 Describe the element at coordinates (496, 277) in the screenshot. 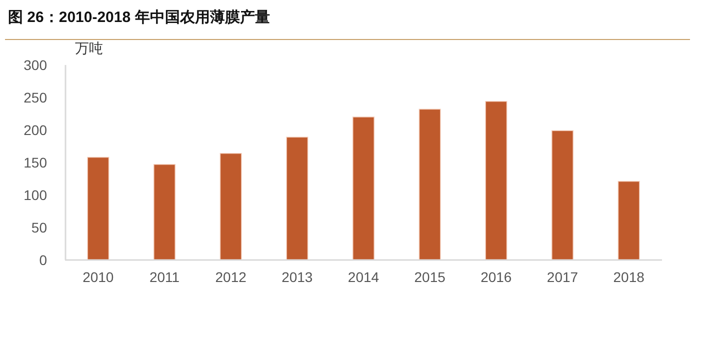

I see `x-tick-label: 2016` at that location.